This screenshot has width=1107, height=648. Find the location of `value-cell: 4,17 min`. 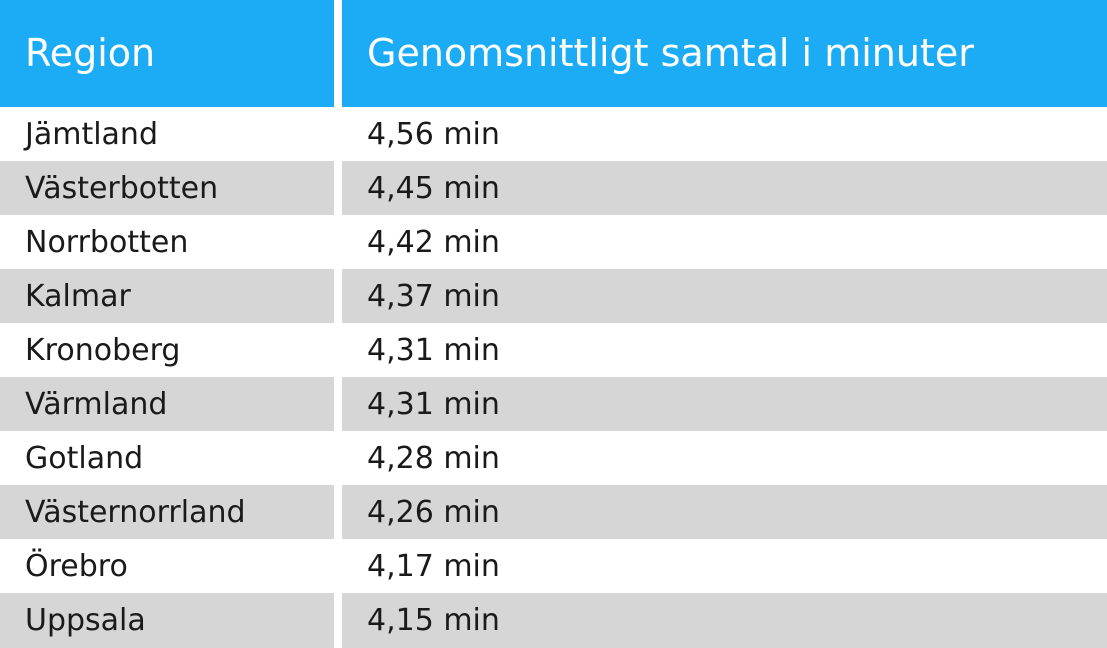

value-cell: 4,17 min is located at coordinates (724, 566).